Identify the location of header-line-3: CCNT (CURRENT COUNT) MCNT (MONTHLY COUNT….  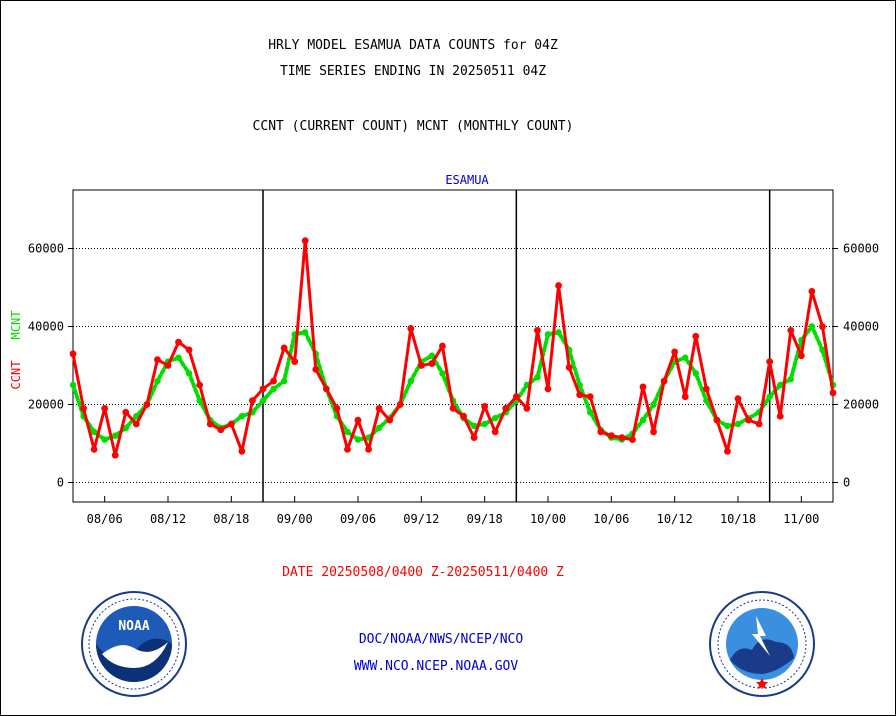
(413, 126).